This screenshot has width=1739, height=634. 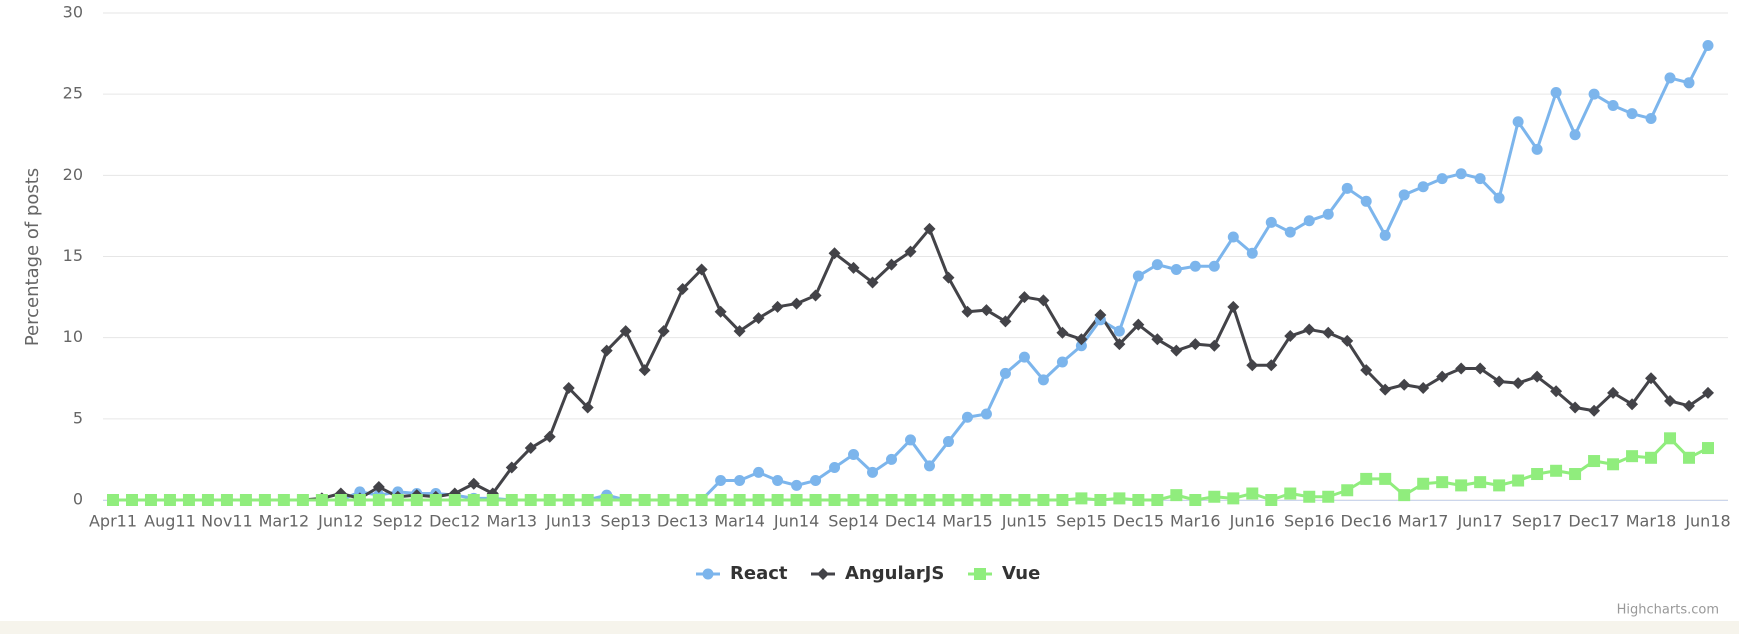 What do you see at coordinates (170, 521) in the screenshot?
I see `x-tick-label: Aug11` at bounding box center [170, 521].